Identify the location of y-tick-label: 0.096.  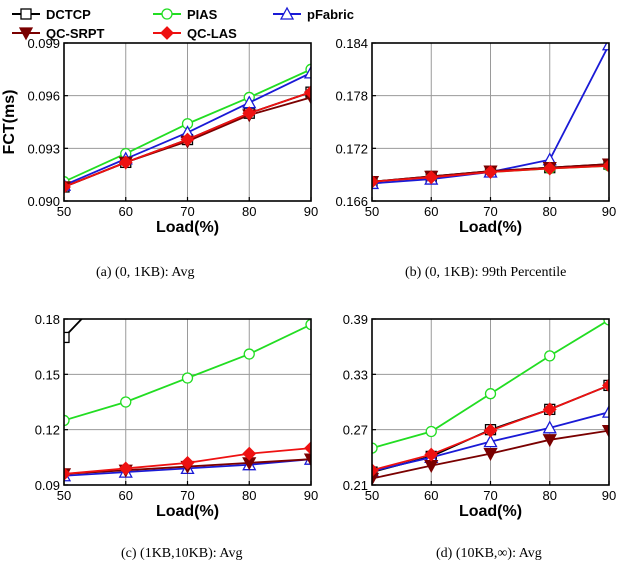
(43, 96).